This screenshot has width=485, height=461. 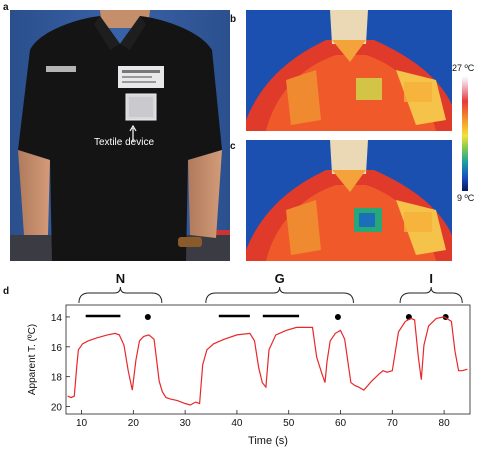 What do you see at coordinates (233, 19) in the screenshot?
I see `panel-label-b: b` at bounding box center [233, 19].